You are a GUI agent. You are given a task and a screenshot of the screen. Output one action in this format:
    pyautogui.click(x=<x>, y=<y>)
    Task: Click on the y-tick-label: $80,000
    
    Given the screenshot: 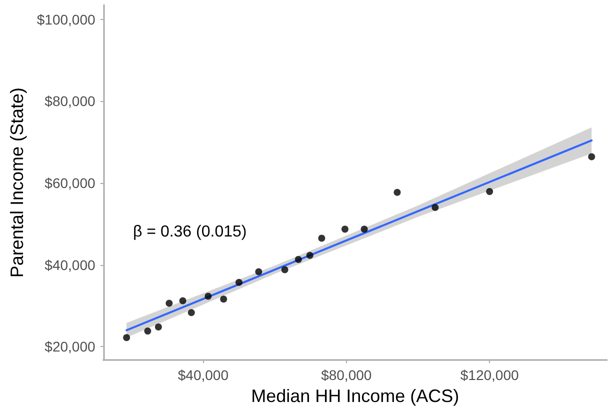 What is the action you would take?
    pyautogui.click(x=70, y=101)
    